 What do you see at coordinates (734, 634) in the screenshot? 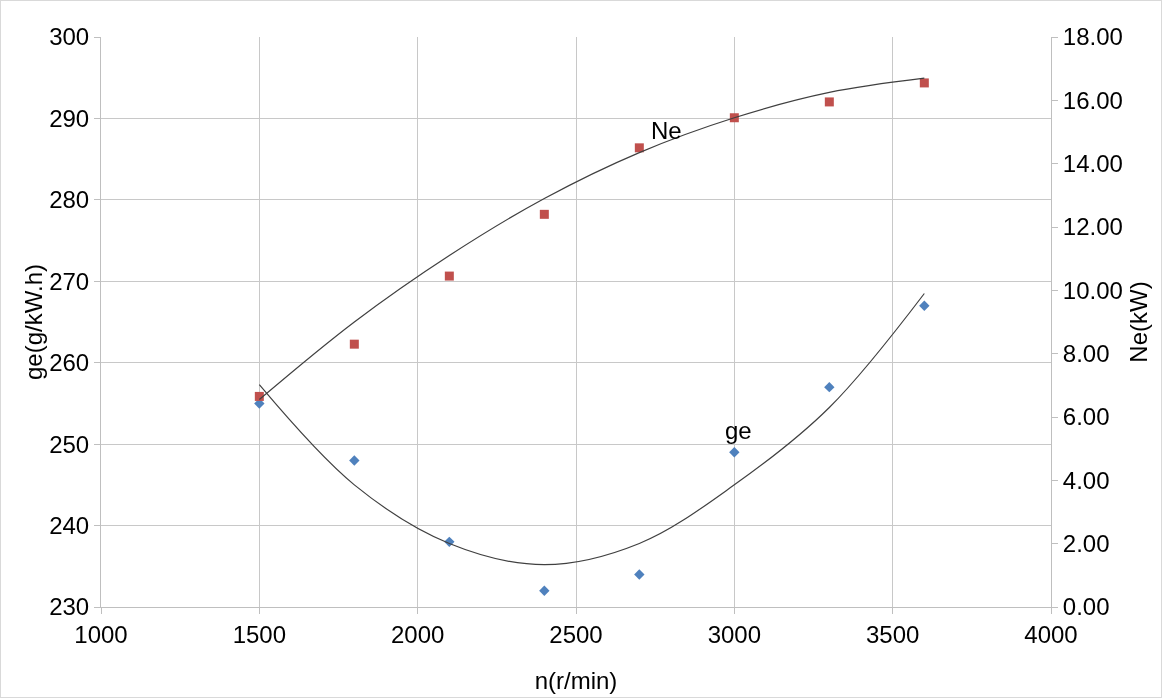
I see `x-tick-label: 3000` at bounding box center [734, 634].